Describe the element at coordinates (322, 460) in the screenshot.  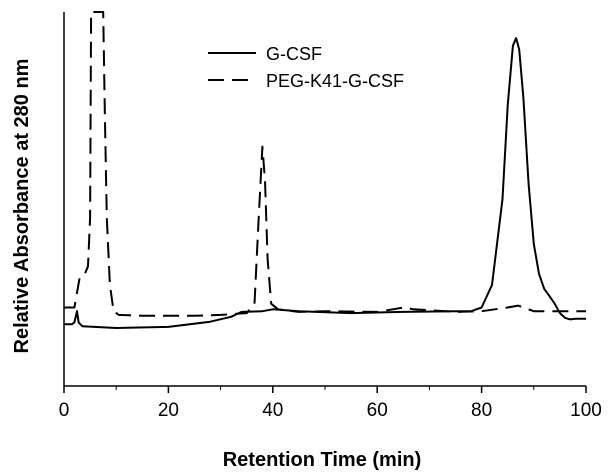
I see `x-axis-label: Retention Time (min)` at that location.